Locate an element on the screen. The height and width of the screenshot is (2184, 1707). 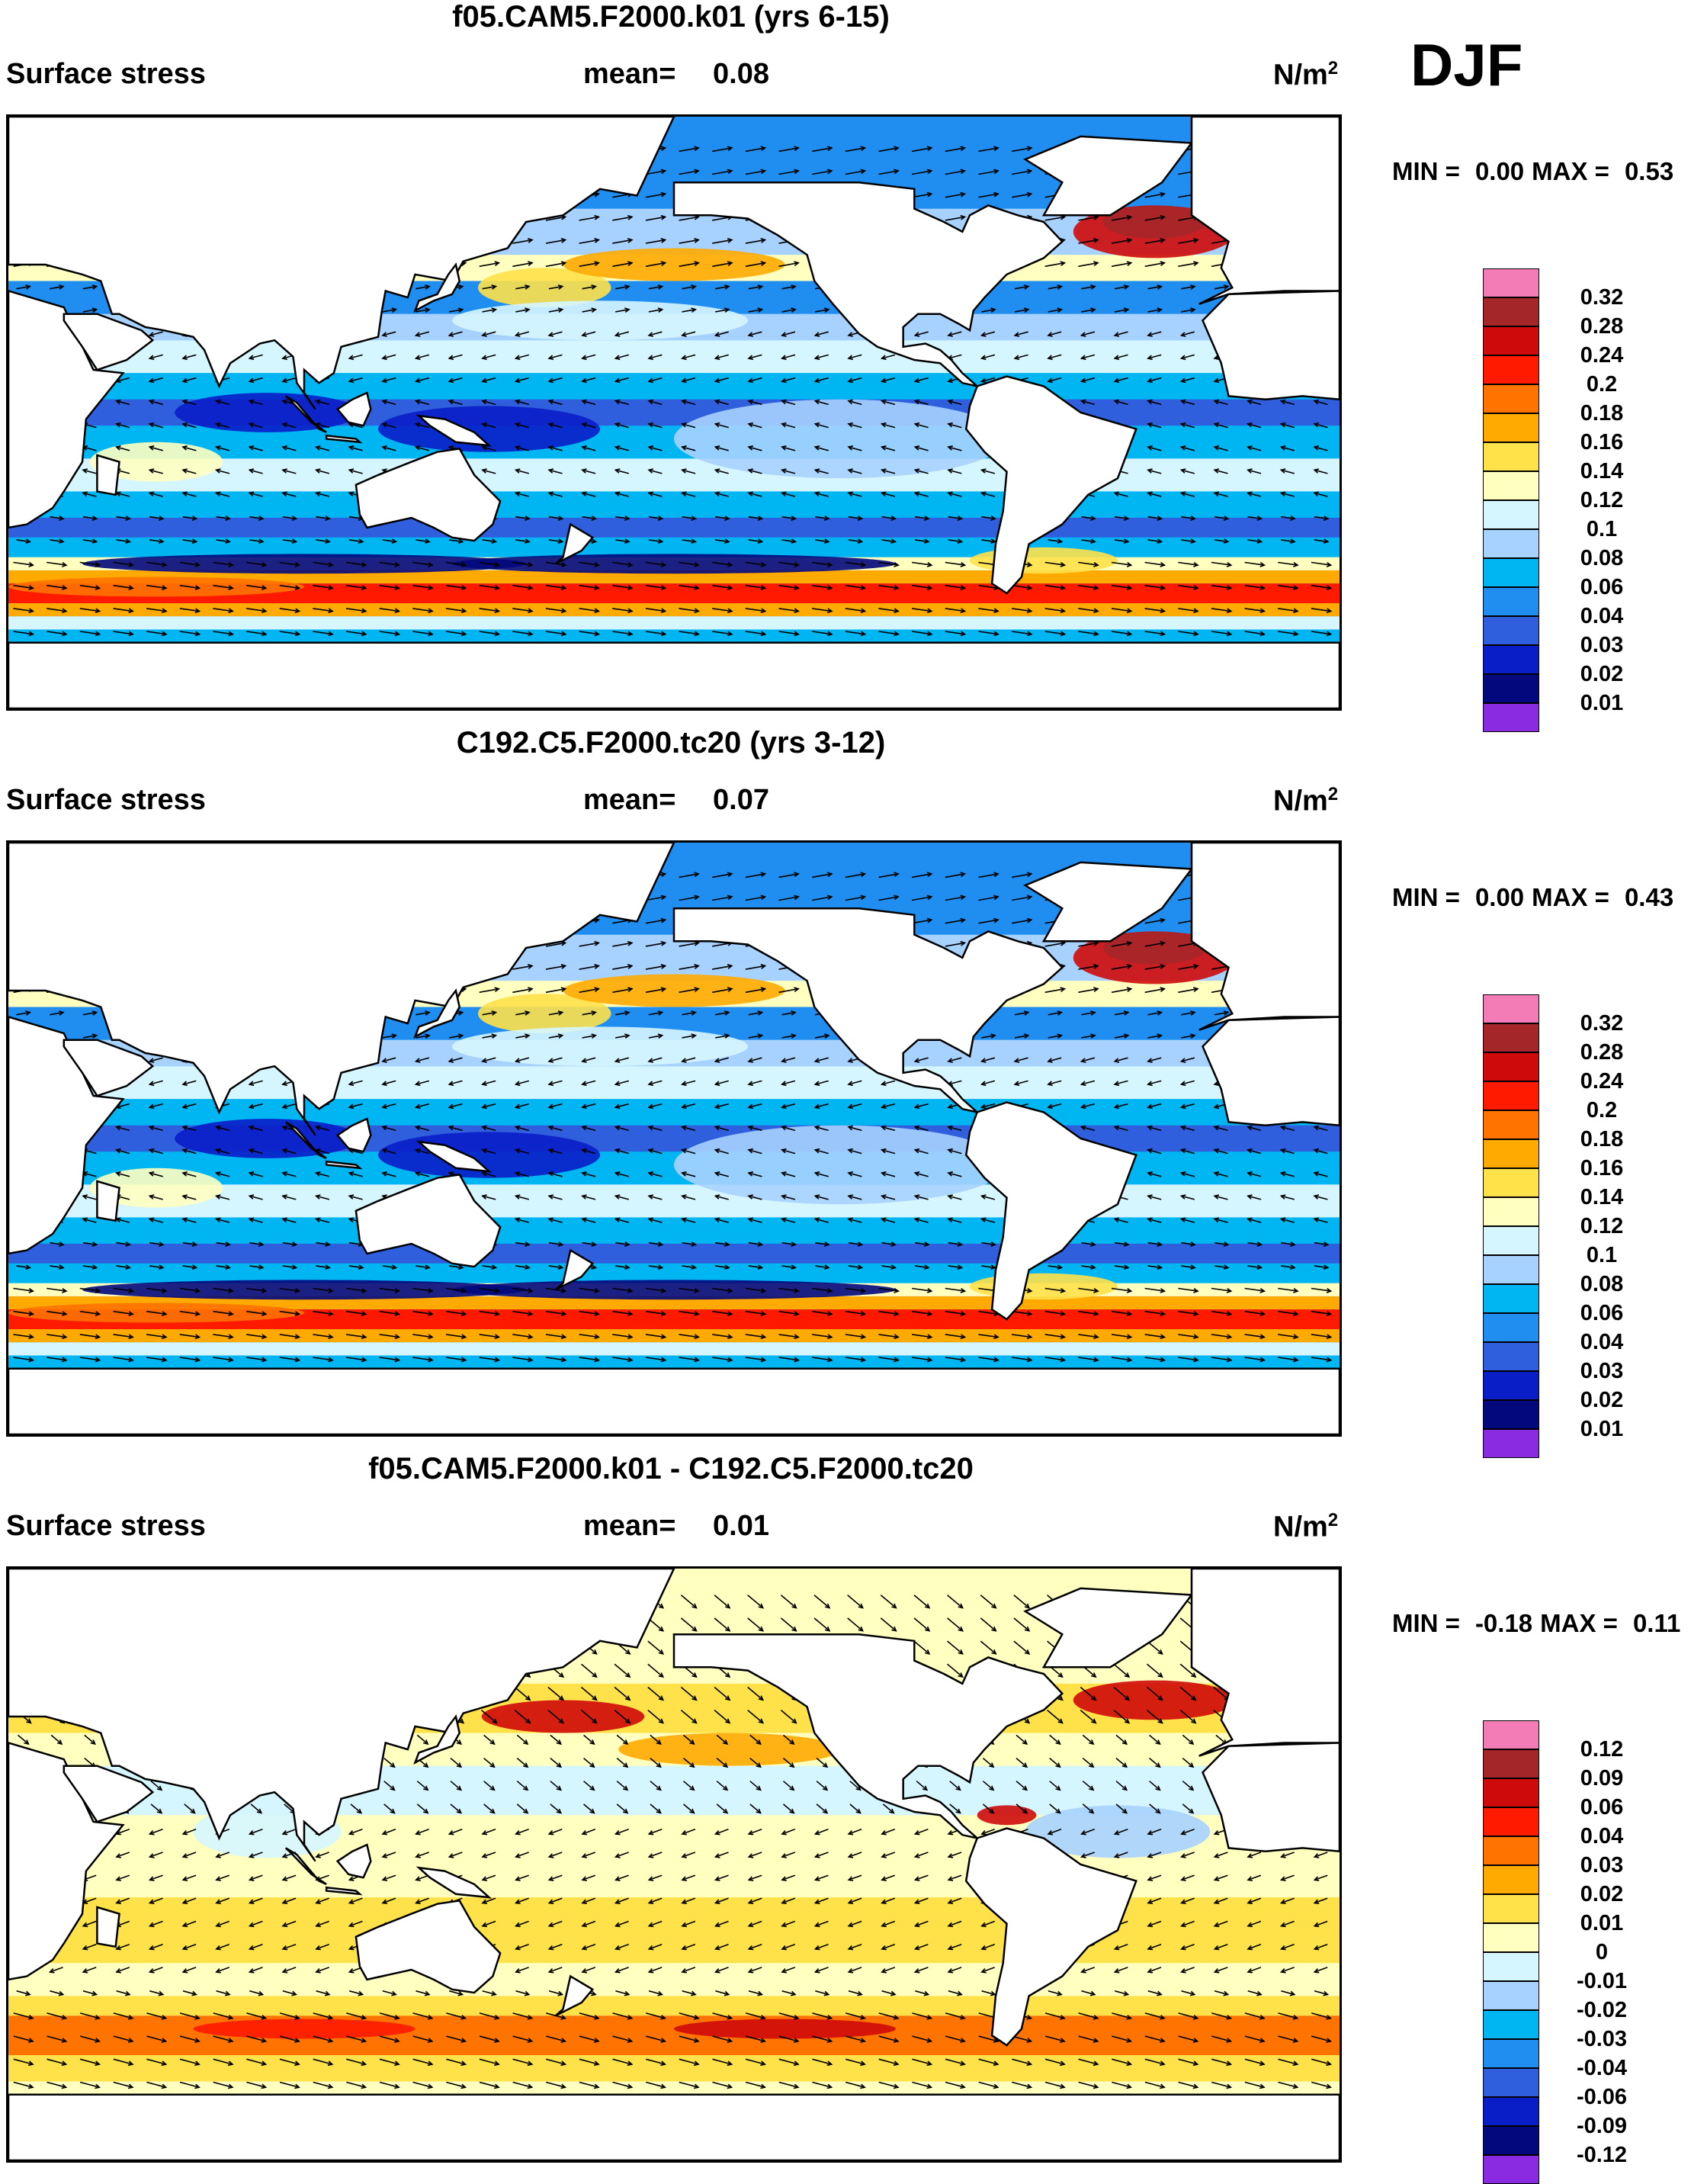
colorbar-row: 0.06 is located at coordinates (1575, 1304).